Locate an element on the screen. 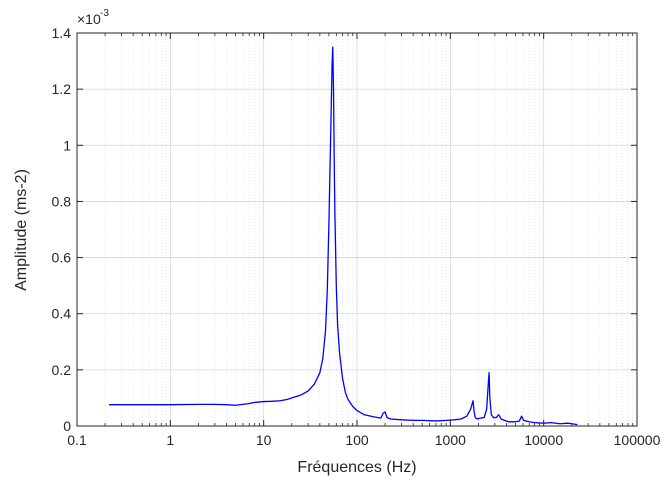  y-tick-label: 0.4 is located at coordinates (62, 314).